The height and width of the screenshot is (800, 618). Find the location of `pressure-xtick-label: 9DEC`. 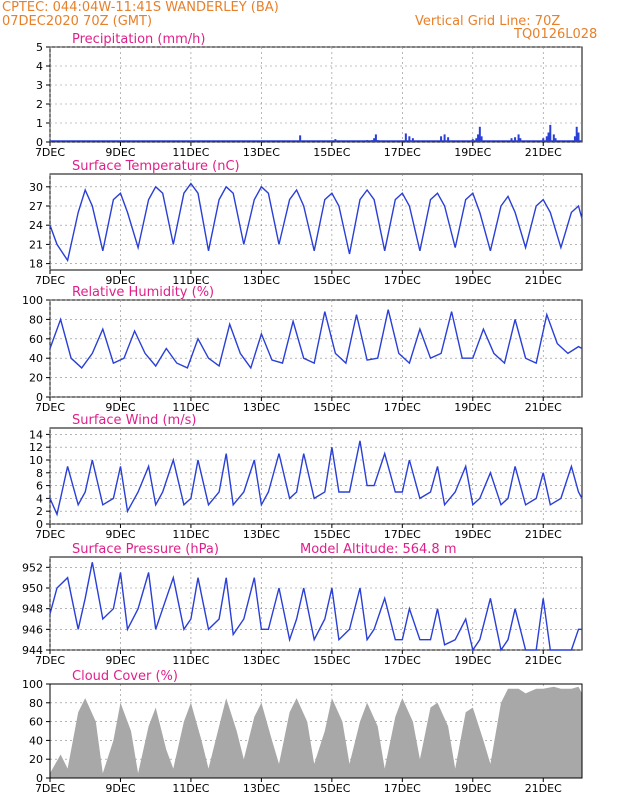

pressure-xtick-label: 9DEC is located at coordinates (120, 660).